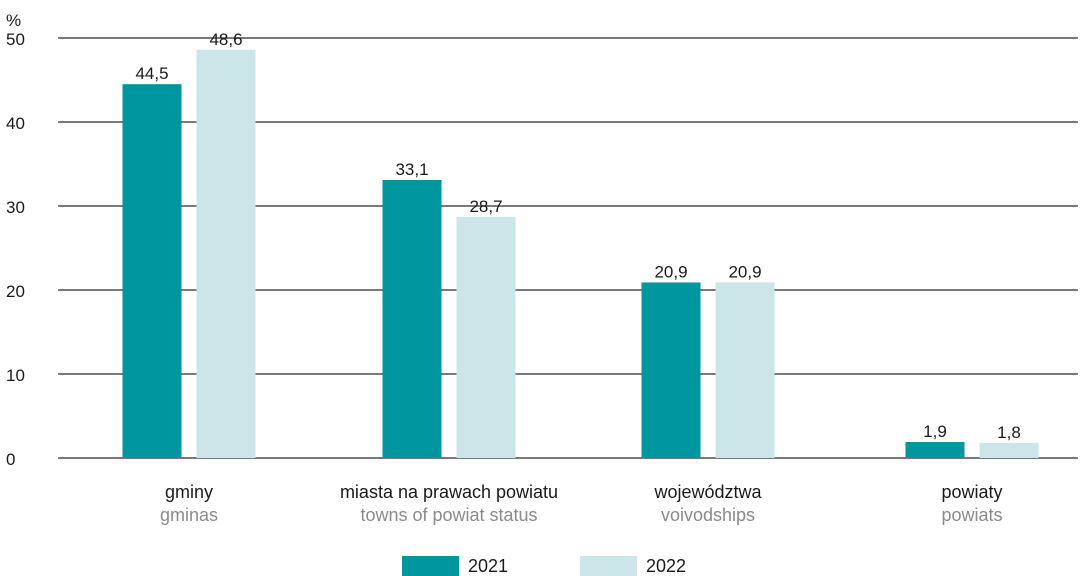  What do you see at coordinates (13, 20) in the screenshot?
I see `y-axis-unit-label: %` at bounding box center [13, 20].